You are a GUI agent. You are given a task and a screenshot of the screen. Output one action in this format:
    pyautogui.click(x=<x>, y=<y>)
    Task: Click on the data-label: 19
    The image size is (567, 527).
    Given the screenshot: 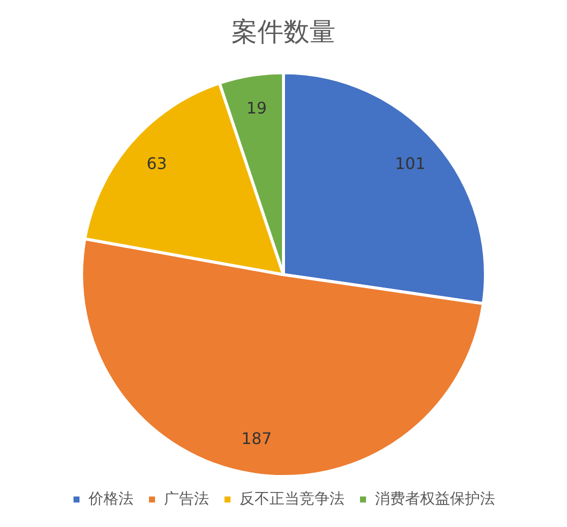 What is the action you would take?
    pyautogui.click(x=256, y=108)
    